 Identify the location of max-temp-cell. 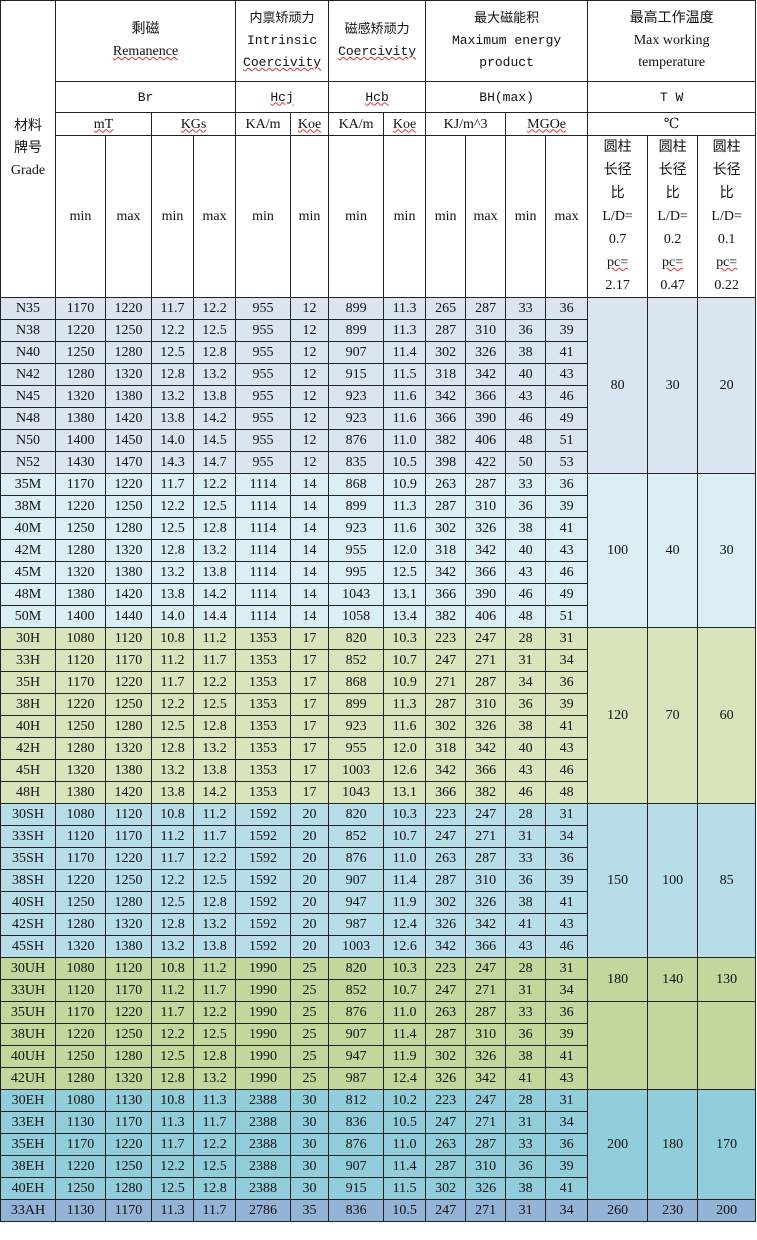
(618, 1045).